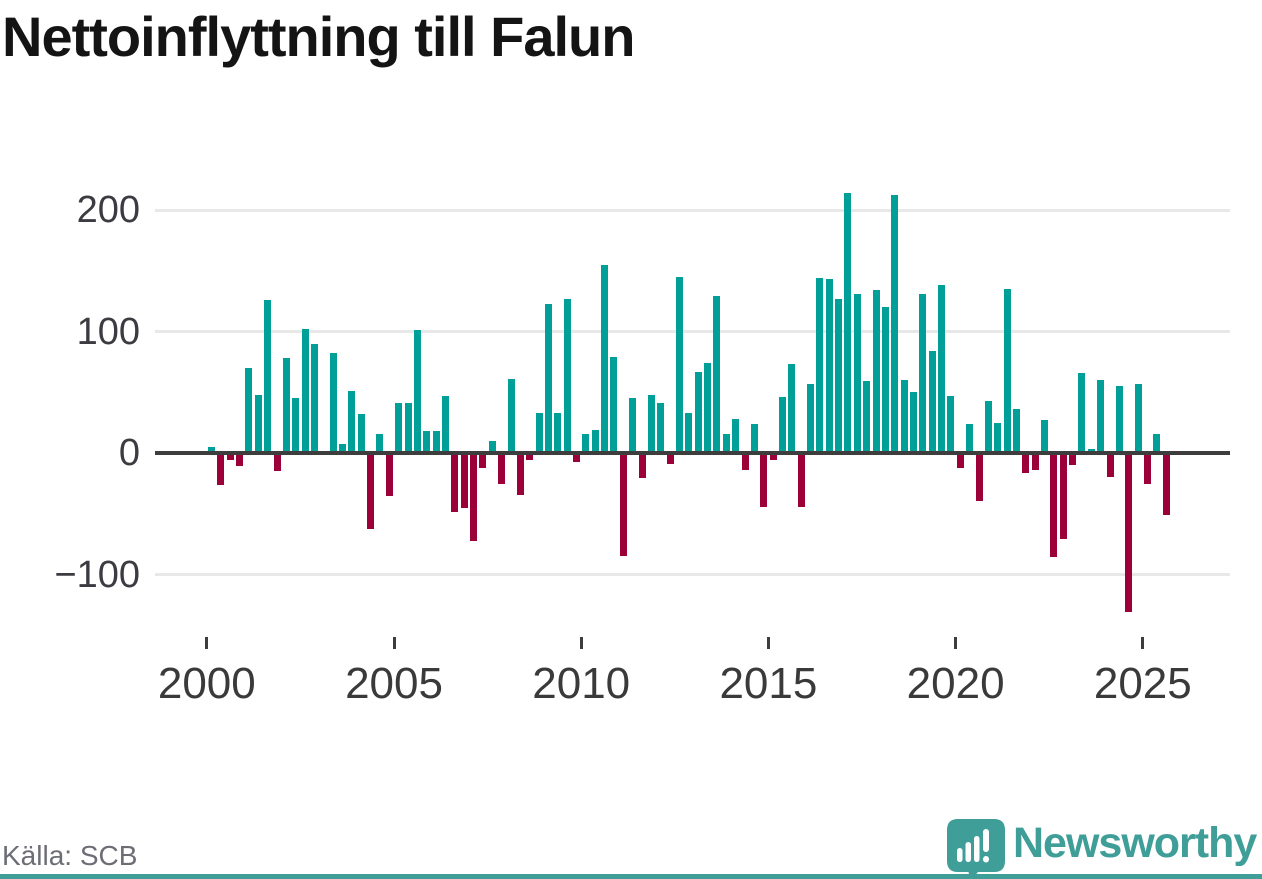  I want to click on bar-2005q2, so click(408, 429).